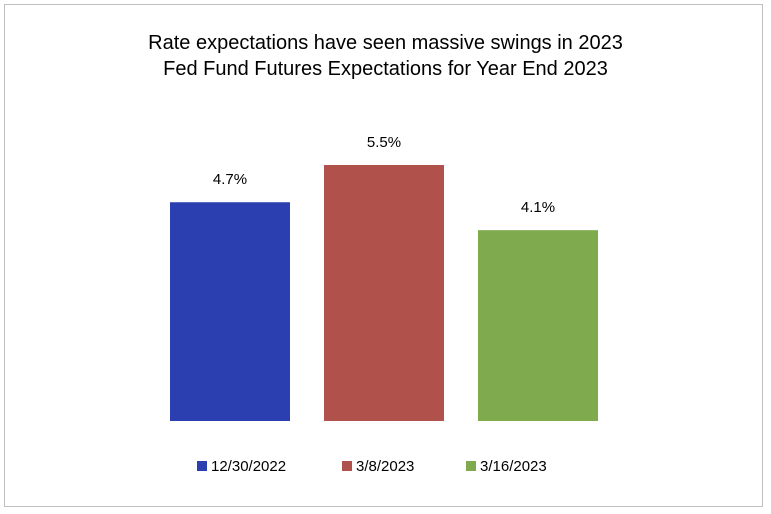  I want to click on legend-label-1: 12/30/2022, so click(248, 466).